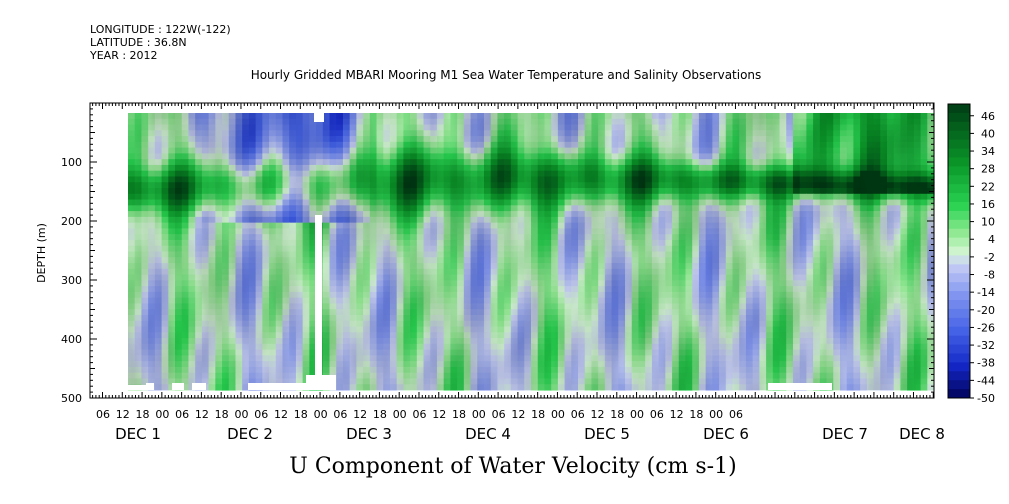 This screenshot has height=504, width=1009. What do you see at coordinates (160, 29) in the screenshot?
I see `longitude-text: LONGITUDE : 122W(-122)` at bounding box center [160, 29].